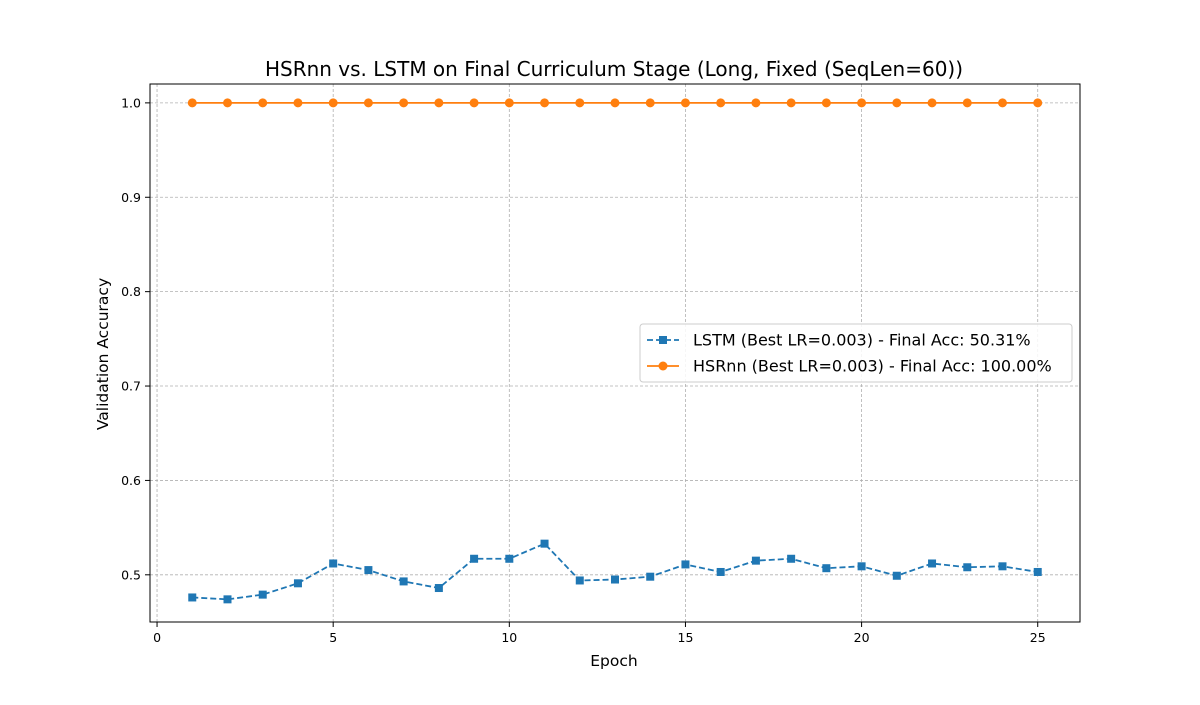 Image resolution: width=1200 pixels, height=705 pixels. Describe the element at coordinates (862, 340) in the screenshot. I see `legend-label-lstm: LSTM (Best LR=0.003) - Final Acc: 50.31%` at that location.